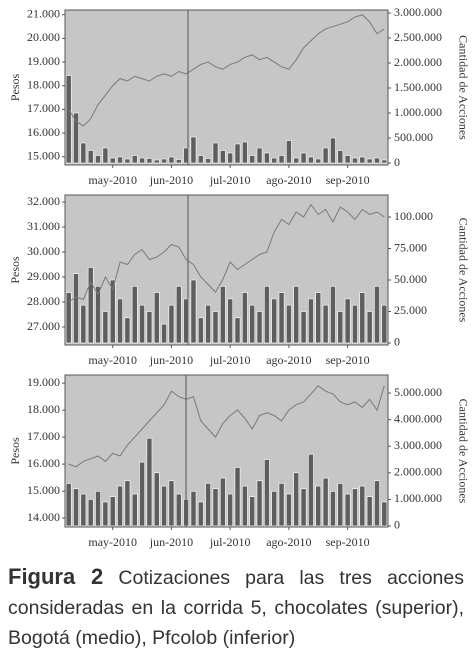  What do you see at coordinates (43, 326) in the screenshot?
I see `y-tick-label: 27.000` at bounding box center [43, 326].